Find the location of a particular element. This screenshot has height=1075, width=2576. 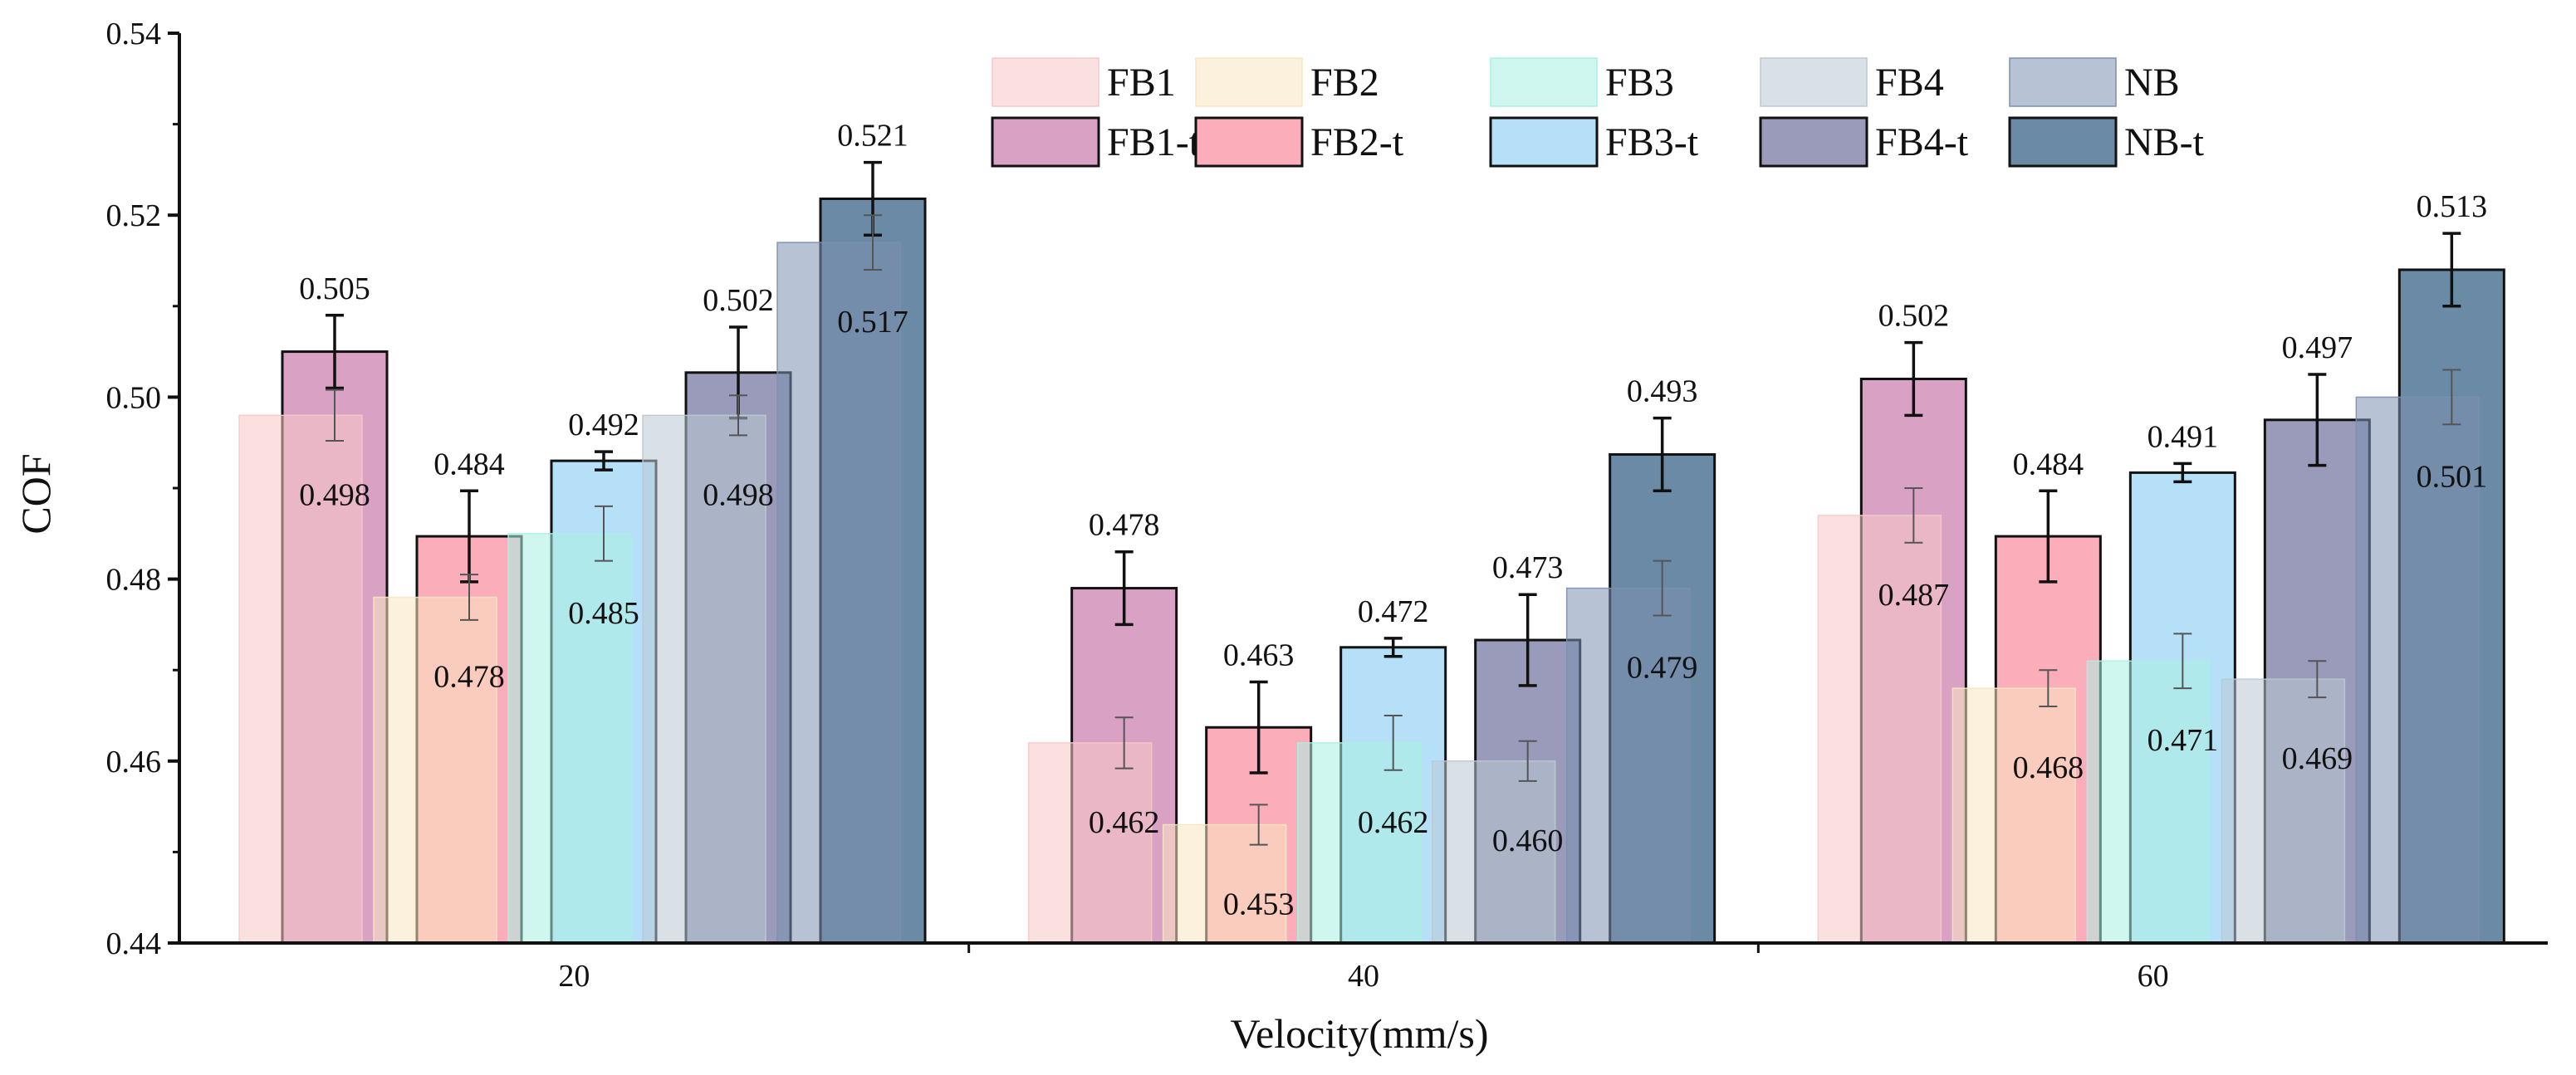

data-label-NB-40: 0.479 is located at coordinates (1662, 669).